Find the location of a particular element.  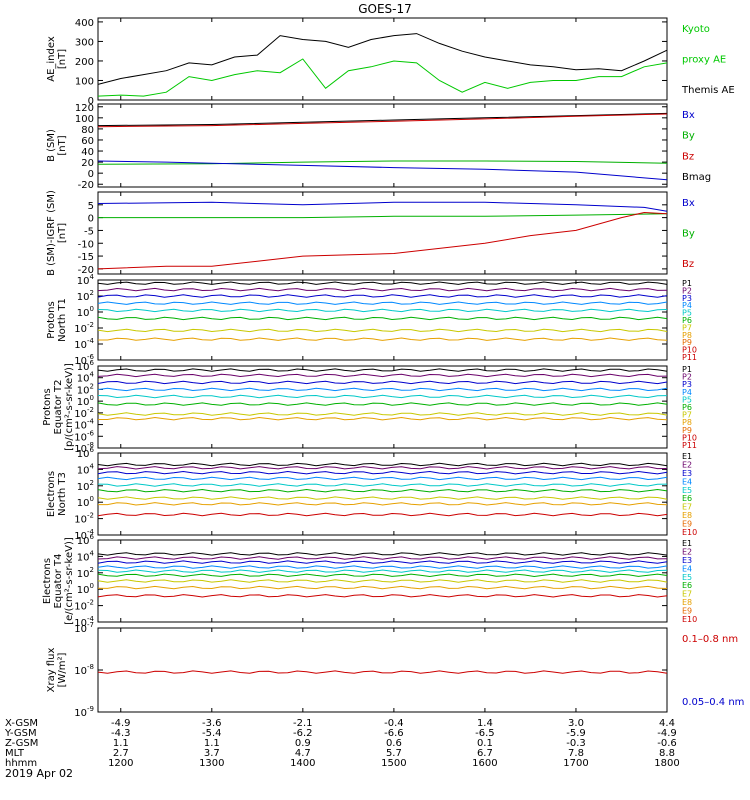

y-axis-label: B (SM)-IGRF (SM) is located at coordinates (51, 233).